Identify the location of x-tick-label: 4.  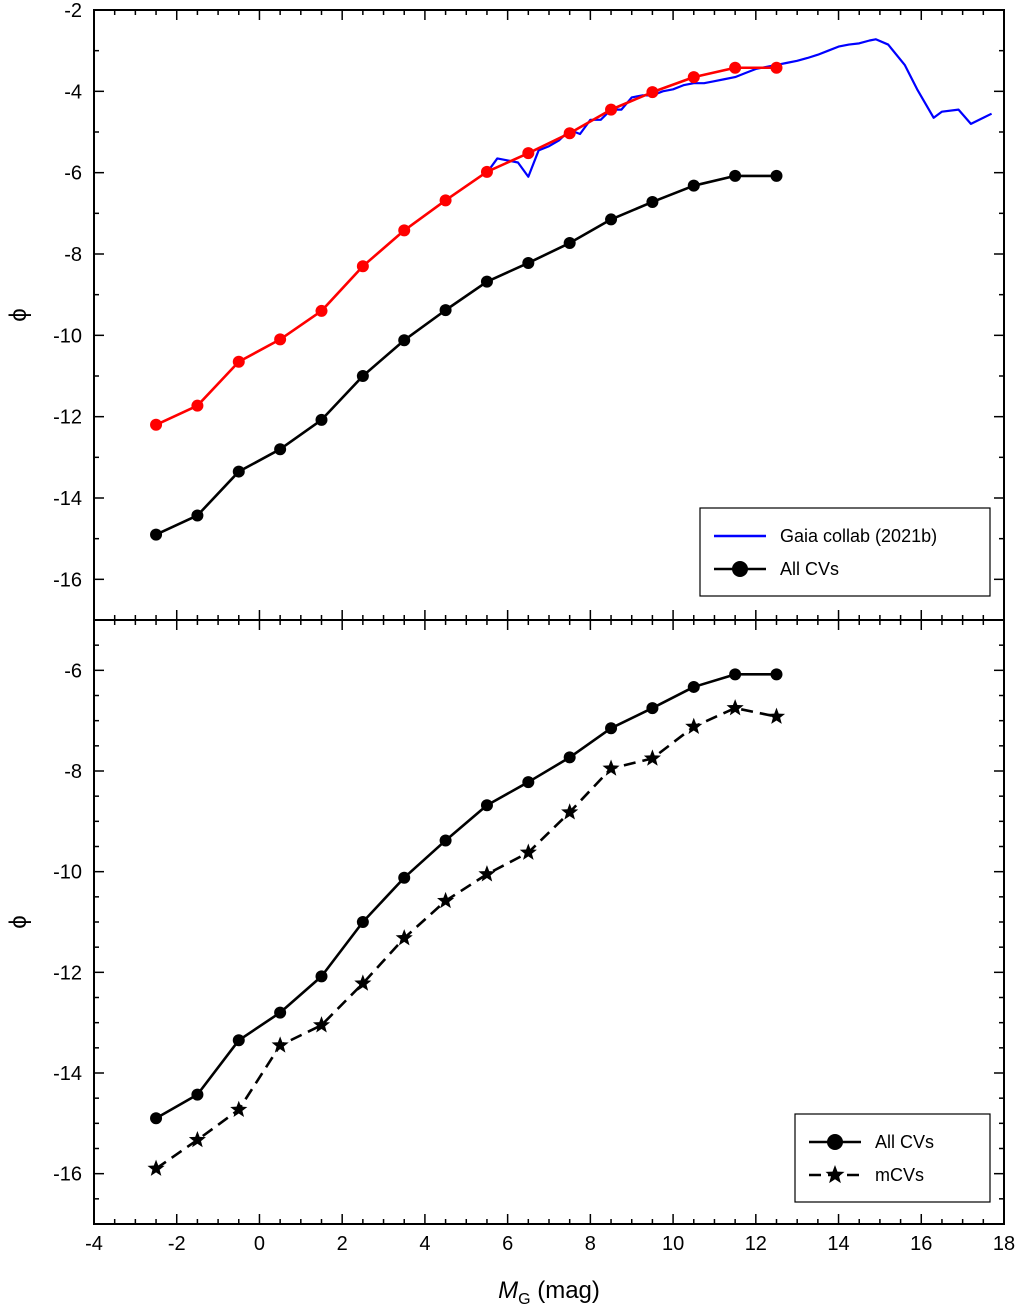
(424, 1244).